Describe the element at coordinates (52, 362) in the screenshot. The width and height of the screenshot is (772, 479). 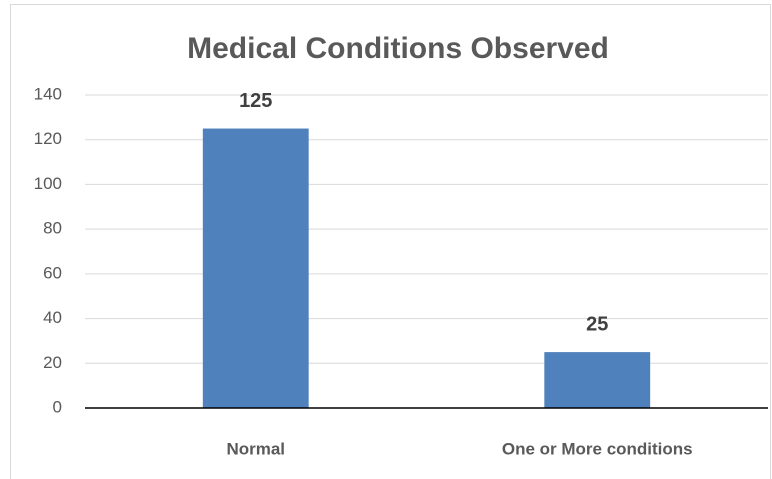
I see `y-tick-label: 20` at that location.